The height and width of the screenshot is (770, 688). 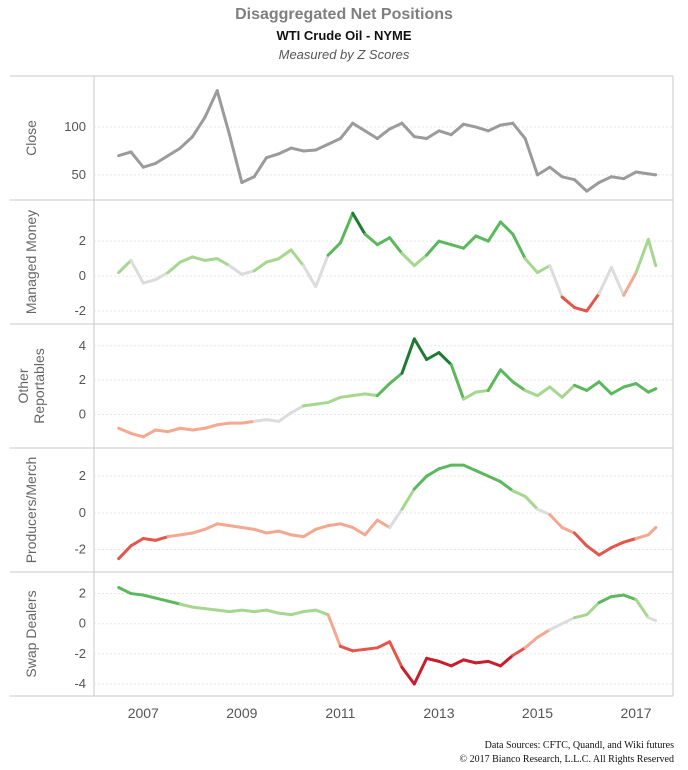 What do you see at coordinates (438, 713) in the screenshot?
I see `x-tick-label: 2013` at bounding box center [438, 713].